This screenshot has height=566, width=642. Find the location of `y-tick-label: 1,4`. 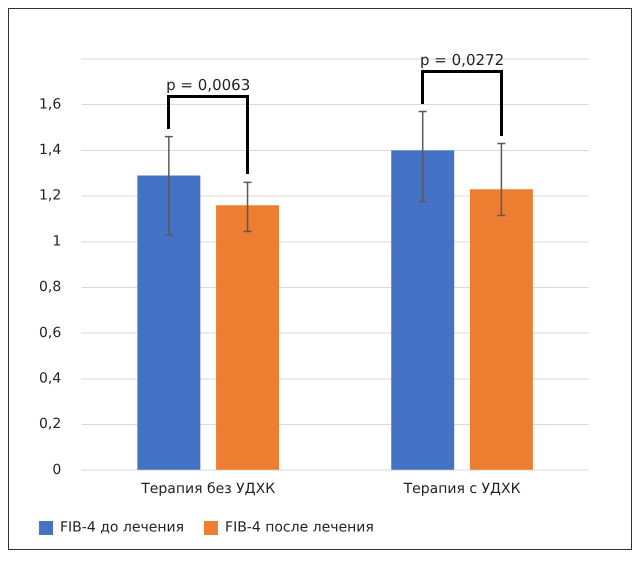

y-tick-label: 1,4 is located at coordinates (50, 150).